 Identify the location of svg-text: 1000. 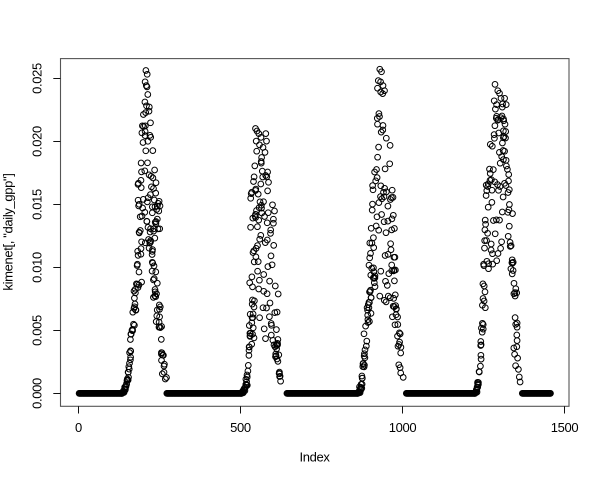
(403, 427).